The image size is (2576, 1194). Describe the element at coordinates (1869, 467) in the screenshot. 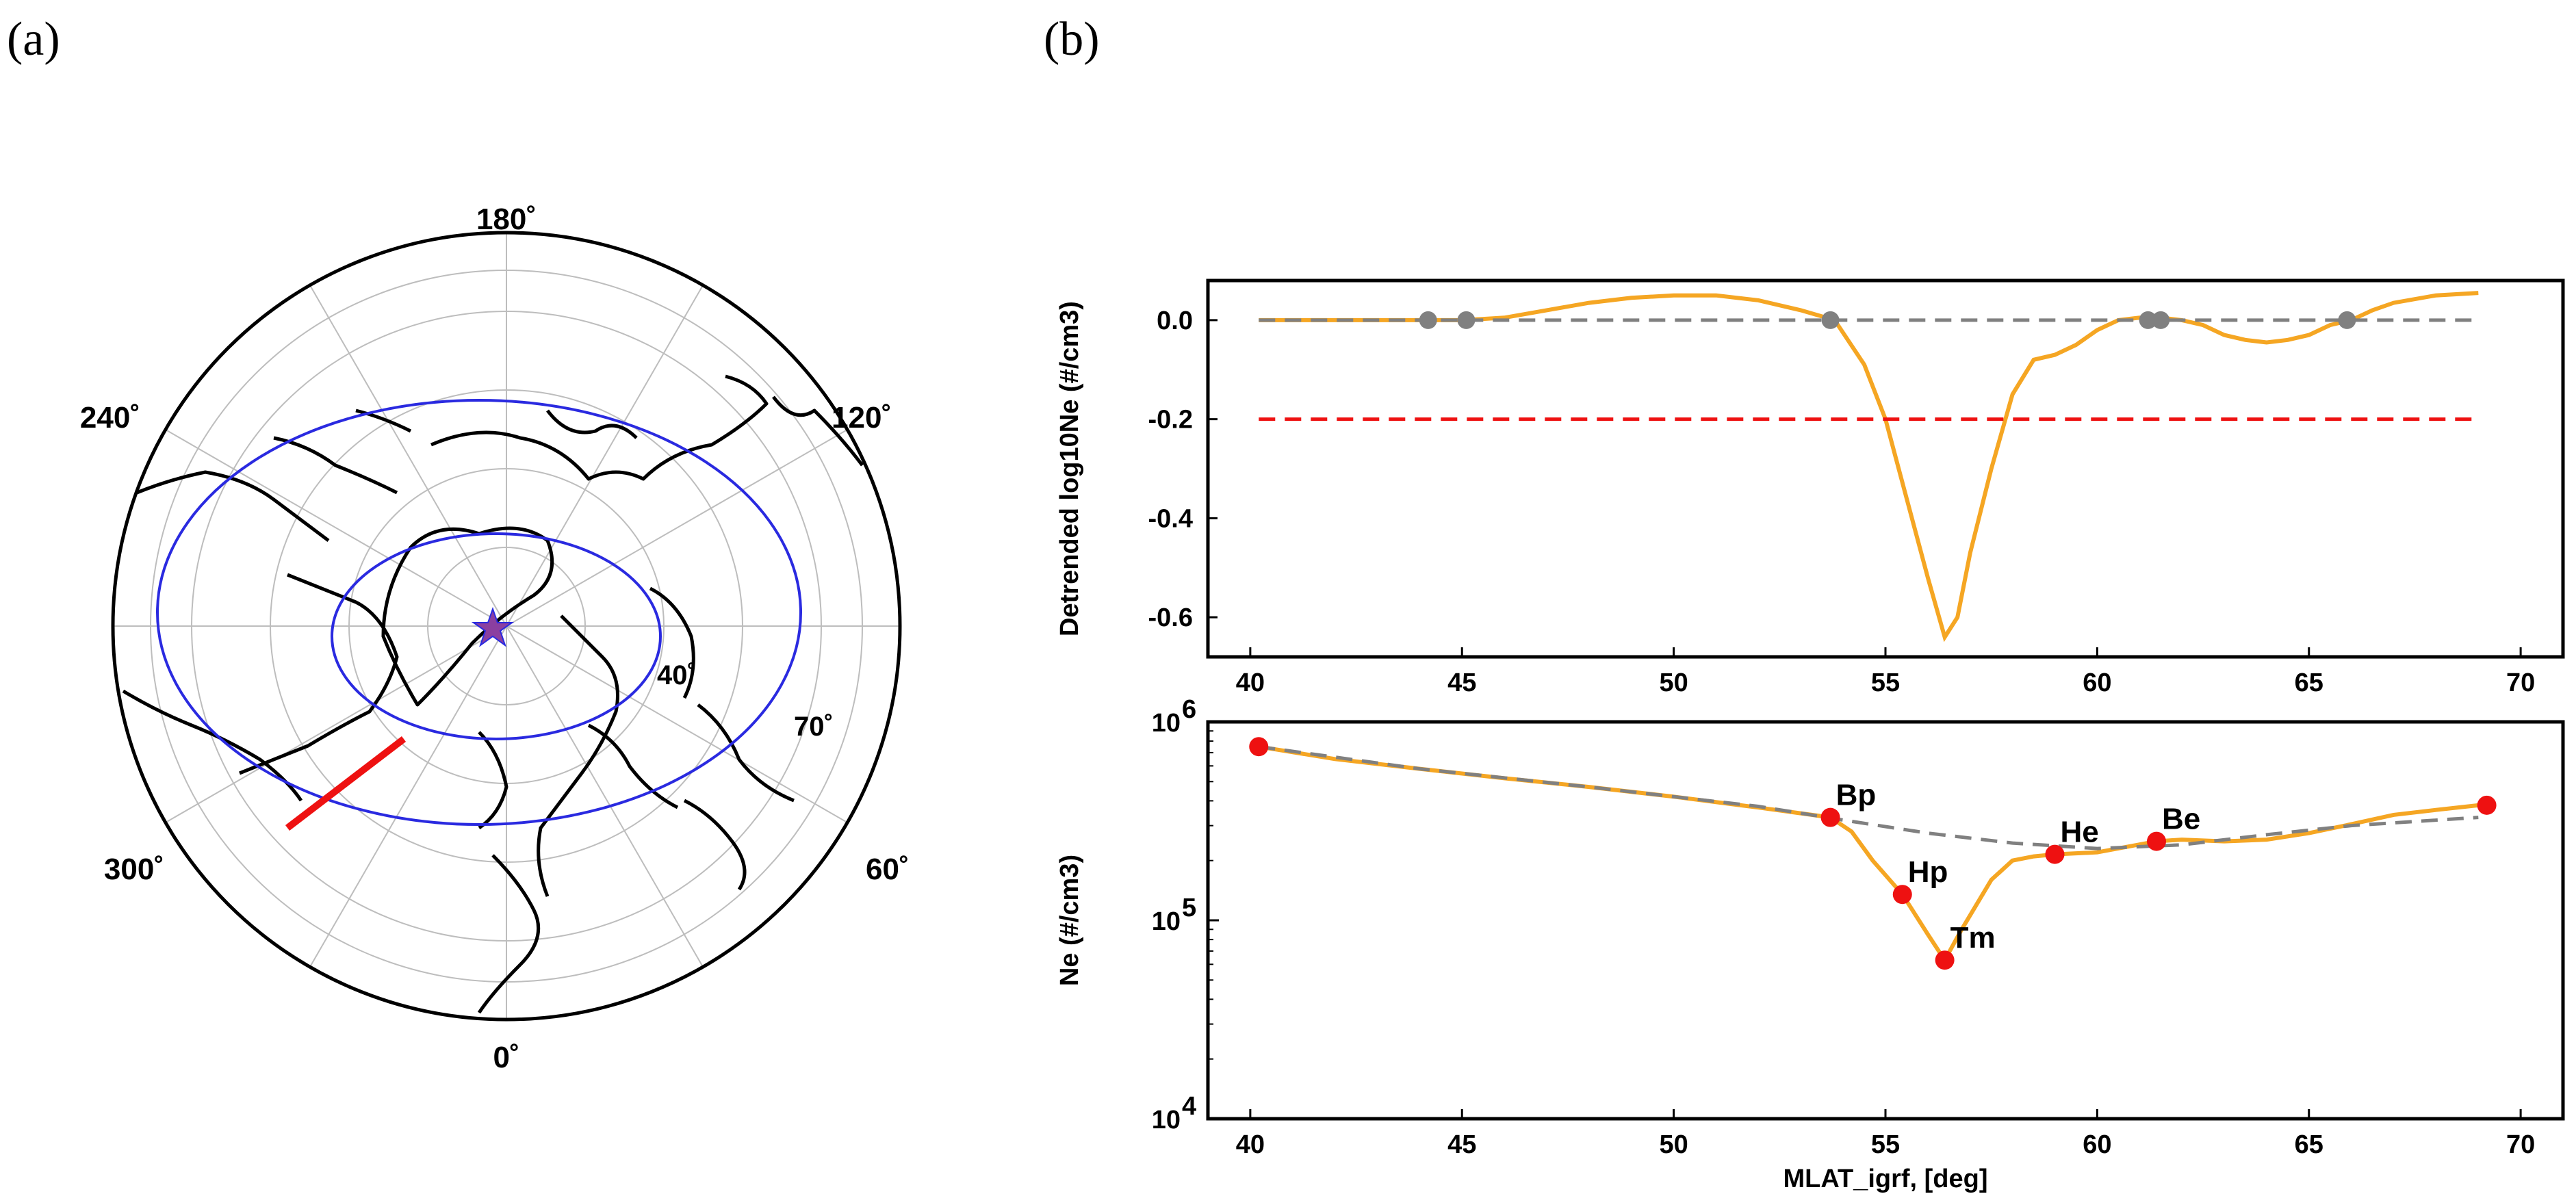

I see `series-detrended` at that location.